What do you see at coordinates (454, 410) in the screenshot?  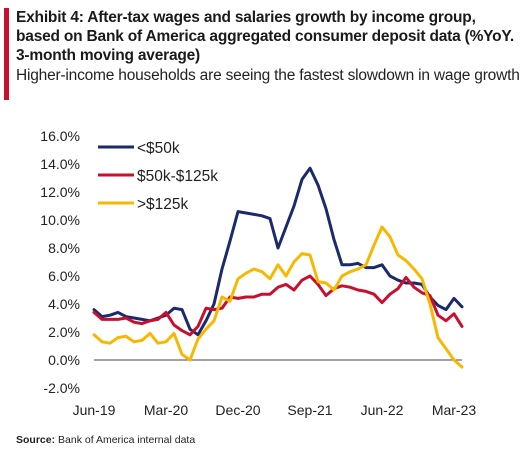 I see `x-tick-label: Mar-23` at bounding box center [454, 410].